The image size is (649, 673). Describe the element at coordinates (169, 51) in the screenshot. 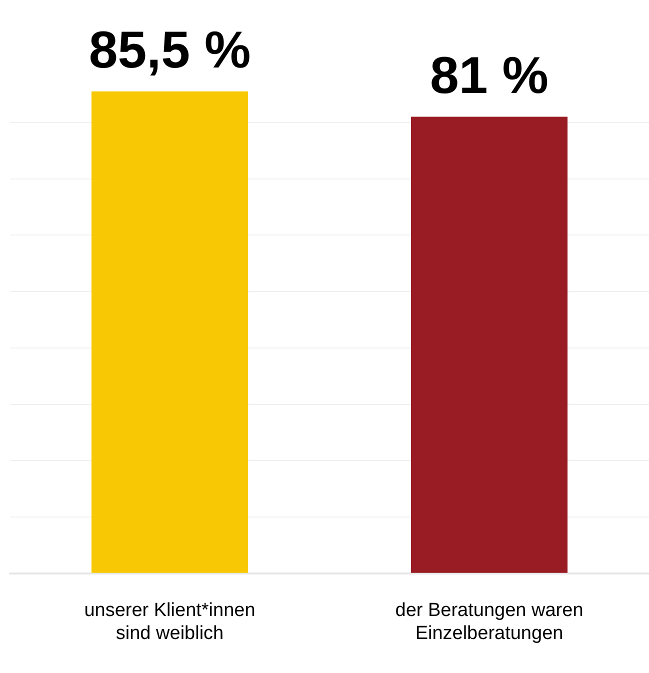

I see `data-label: 85,5 %` at that location.